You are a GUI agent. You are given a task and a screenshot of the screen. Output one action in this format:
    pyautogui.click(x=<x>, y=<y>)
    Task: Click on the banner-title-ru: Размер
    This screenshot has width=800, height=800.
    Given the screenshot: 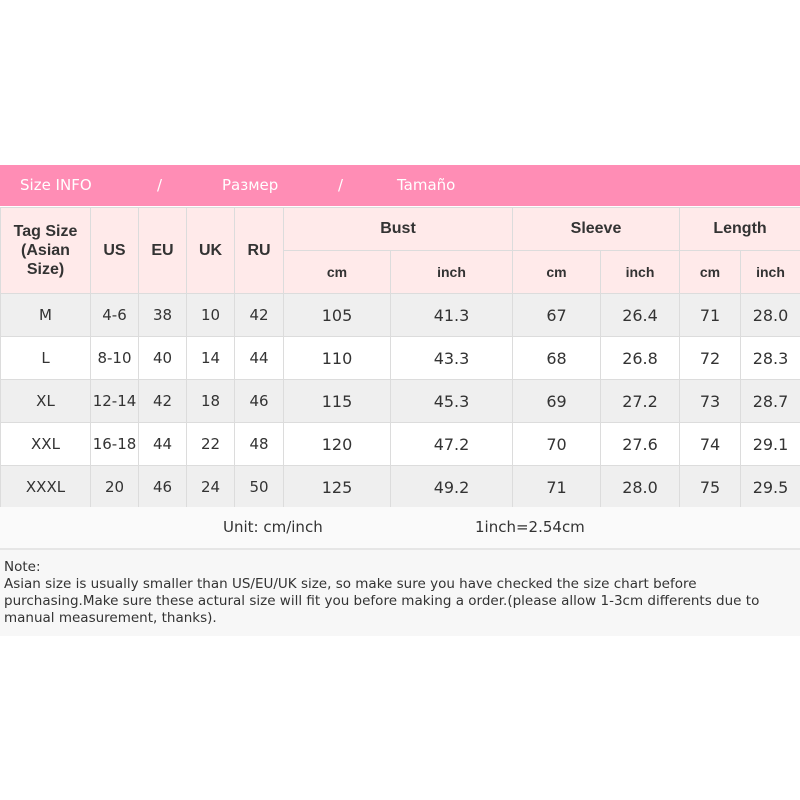 What is the action you would take?
    pyautogui.click(x=250, y=185)
    